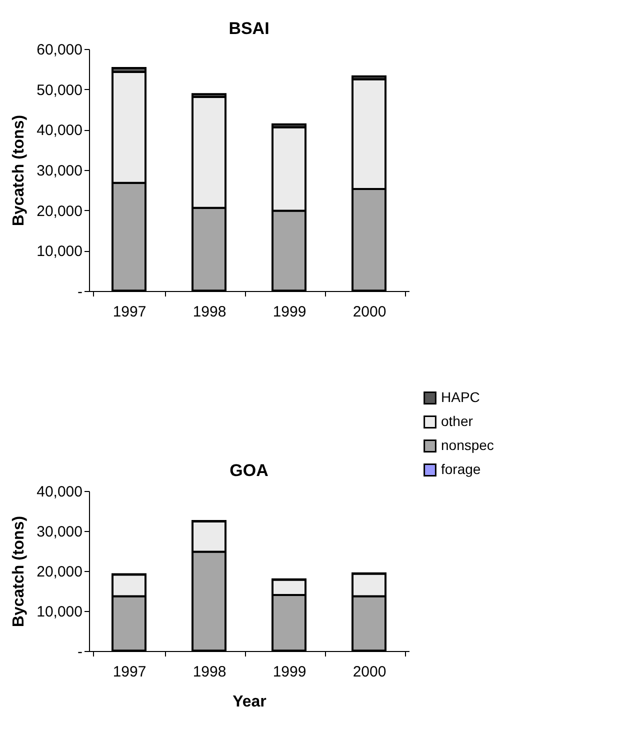 The width and height of the screenshot is (621, 751). What do you see at coordinates (249, 702) in the screenshot?
I see `x-axis-title: Year` at bounding box center [249, 702].